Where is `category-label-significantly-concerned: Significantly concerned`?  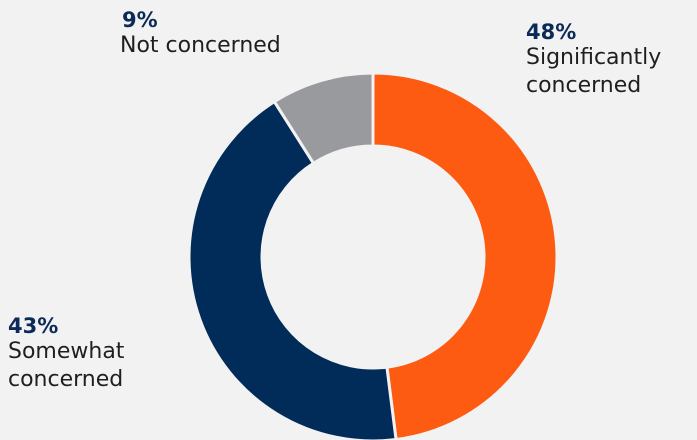 category-label-significantly-concerned: Significantly concerned is located at coordinates (594, 71).